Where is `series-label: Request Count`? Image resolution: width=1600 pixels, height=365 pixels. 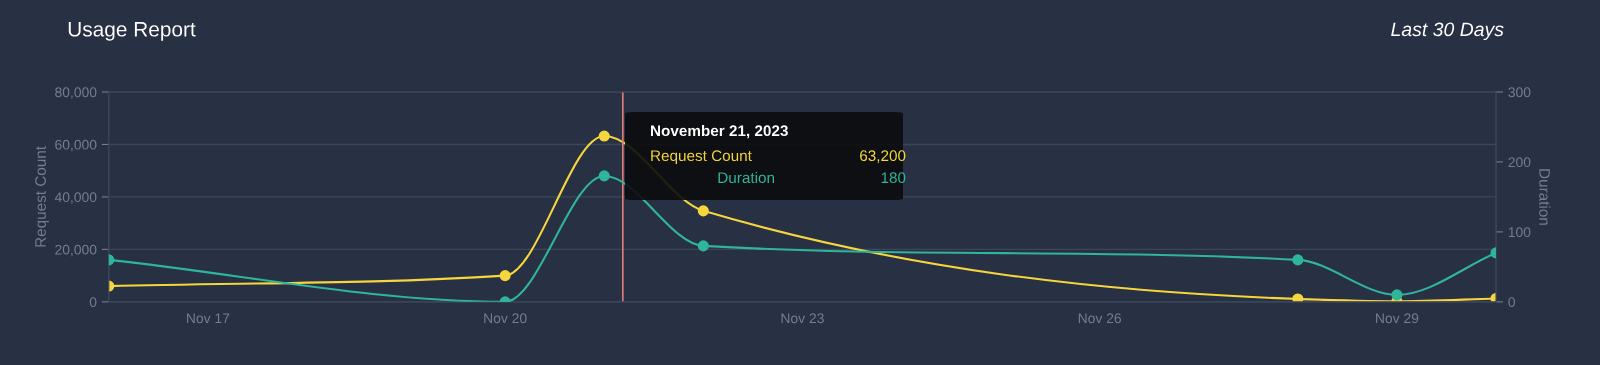
series-label: Request Count is located at coordinates (701, 157).